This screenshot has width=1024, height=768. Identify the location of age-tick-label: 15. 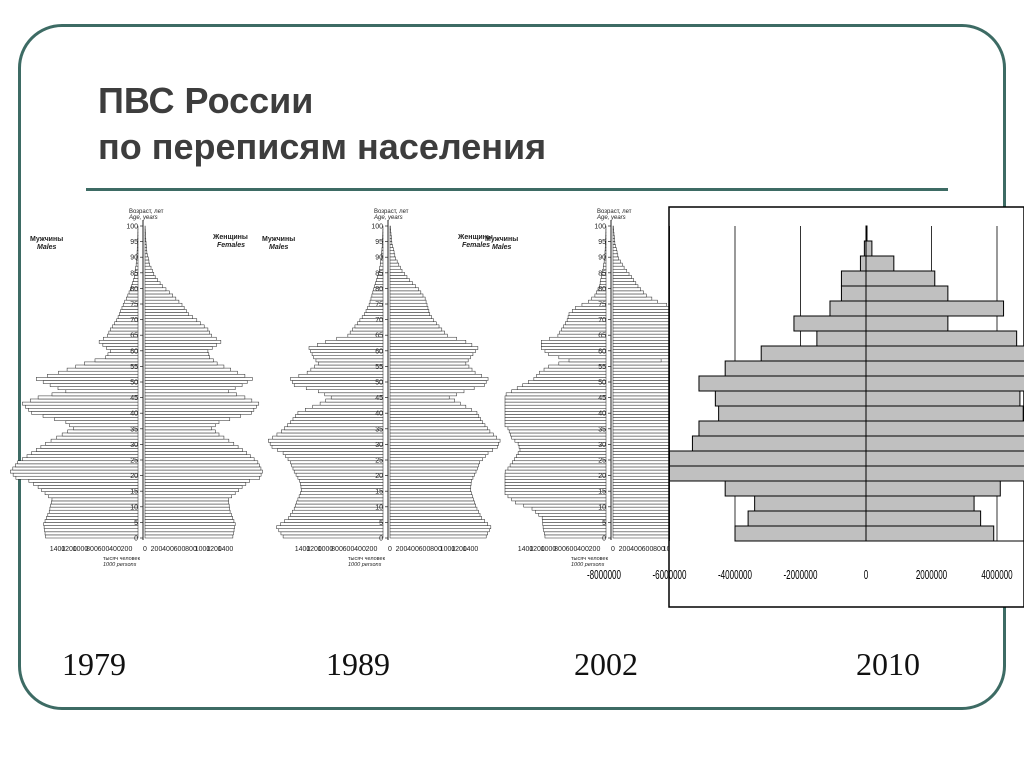
(379, 492).